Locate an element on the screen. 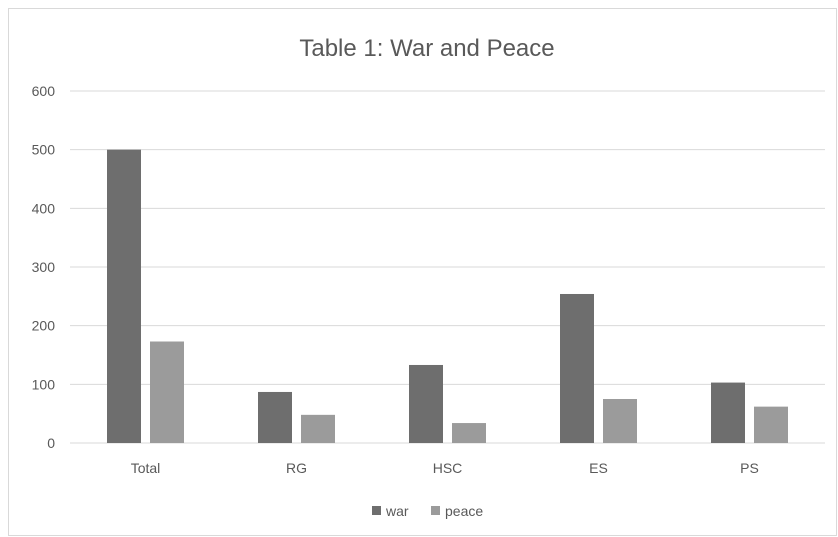  x-tick-label: HSC is located at coordinates (448, 468).